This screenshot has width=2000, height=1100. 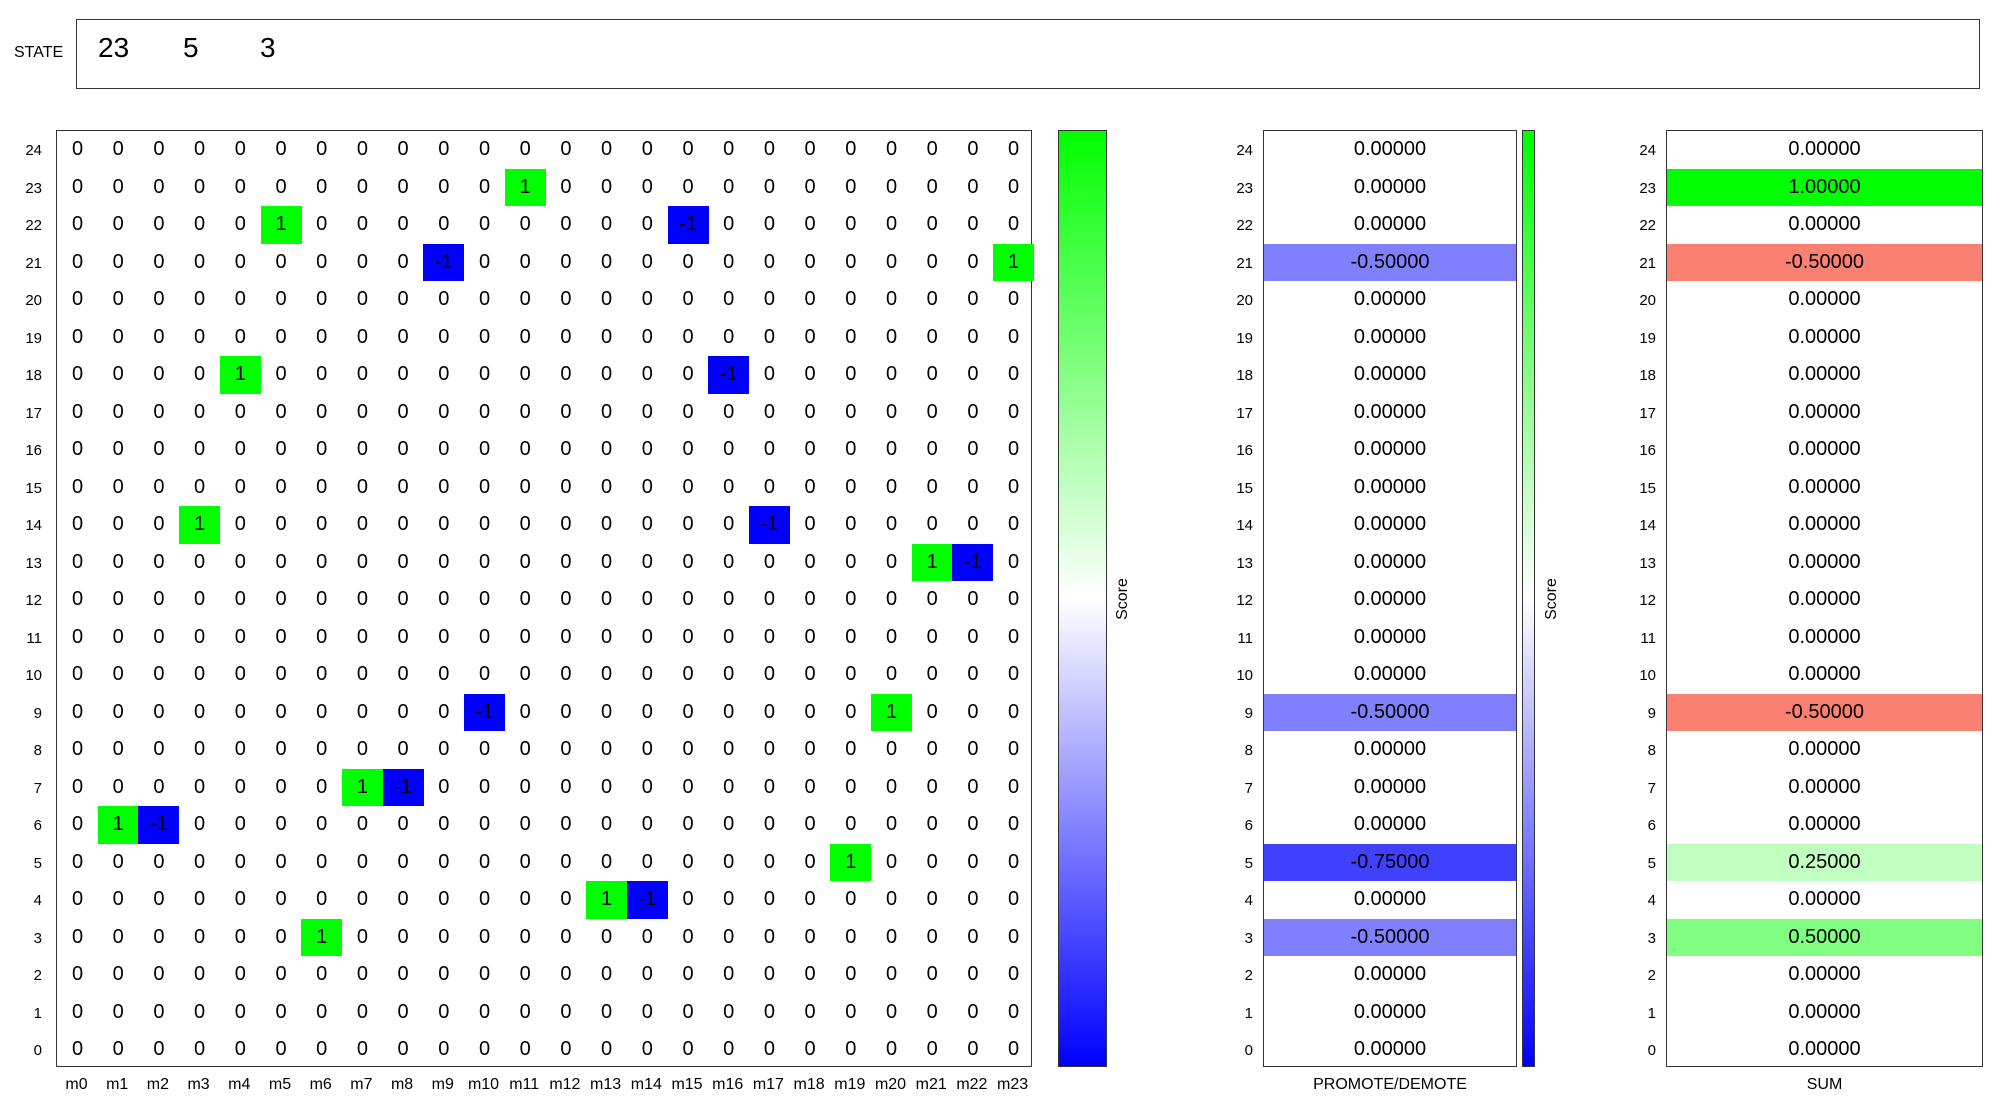 I want to click on row-label: 18, so click(x=33, y=375).